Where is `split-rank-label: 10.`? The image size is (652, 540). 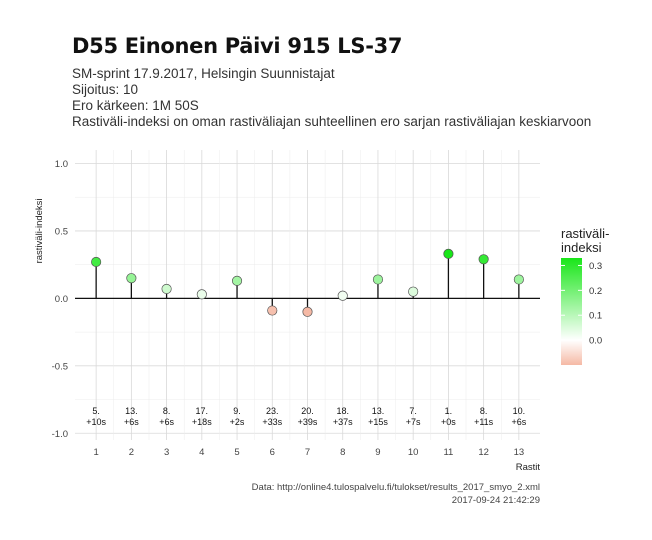
split-rank-label: 10. is located at coordinates (519, 411).